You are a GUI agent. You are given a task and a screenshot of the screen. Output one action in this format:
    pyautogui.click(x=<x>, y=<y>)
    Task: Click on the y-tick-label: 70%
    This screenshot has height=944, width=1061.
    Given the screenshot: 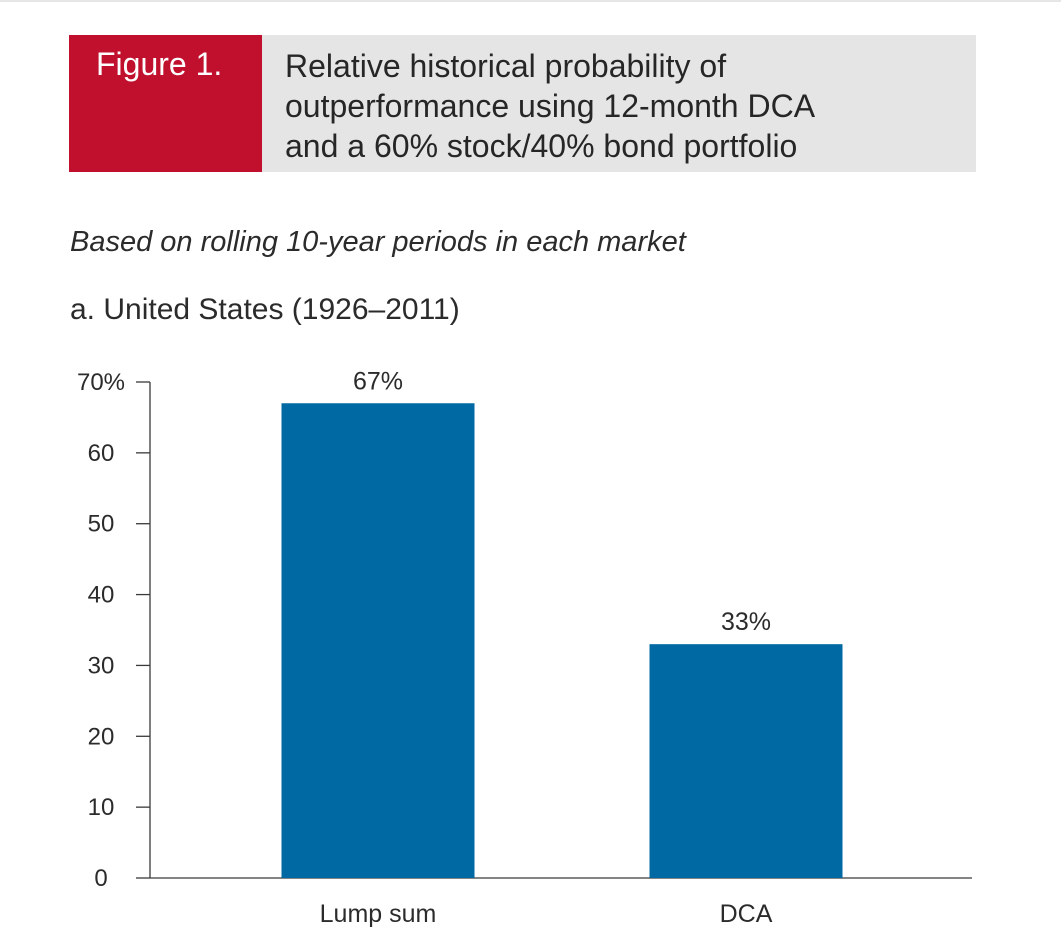 What is the action you would take?
    pyautogui.click(x=101, y=382)
    